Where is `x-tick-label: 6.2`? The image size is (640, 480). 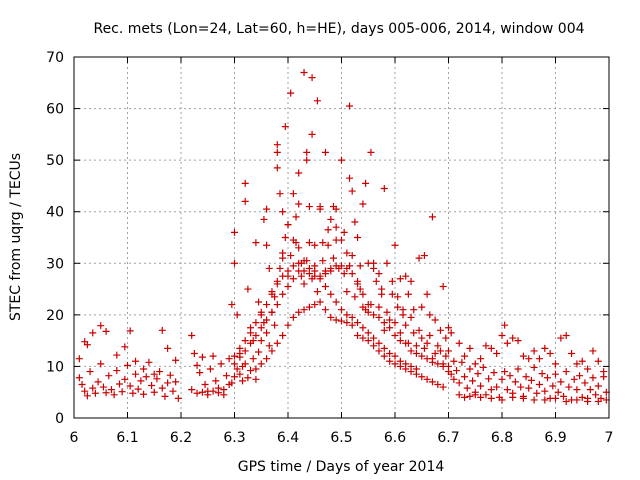
x-tick-label: 6.2 is located at coordinates (181, 438).